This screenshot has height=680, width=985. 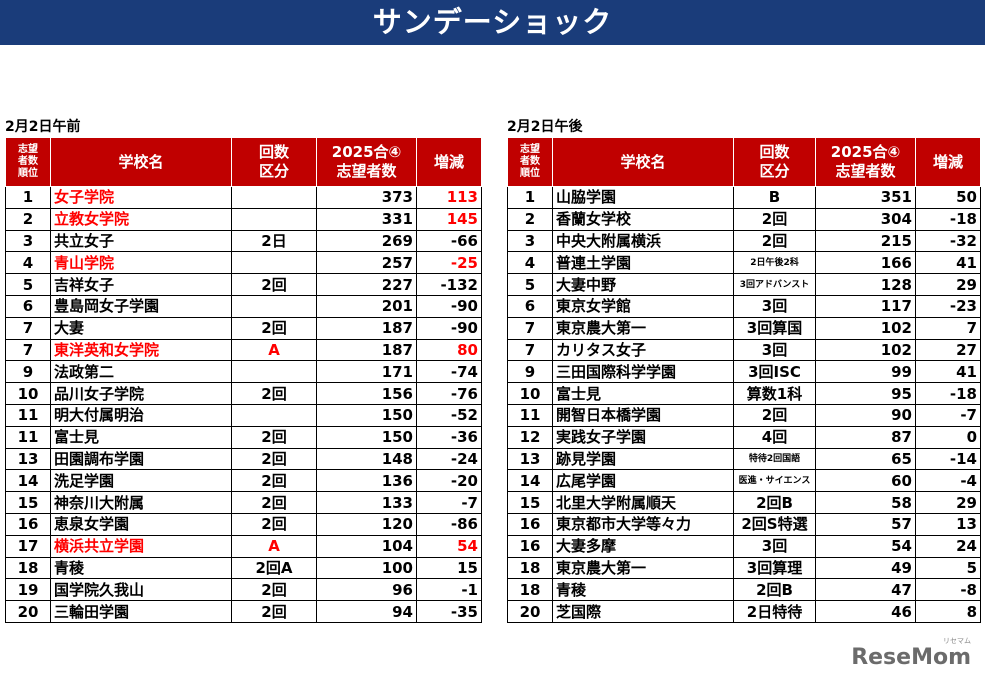 What do you see at coordinates (948, 611) in the screenshot?
I see `change-cell: 8` at bounding box center [948, 611].